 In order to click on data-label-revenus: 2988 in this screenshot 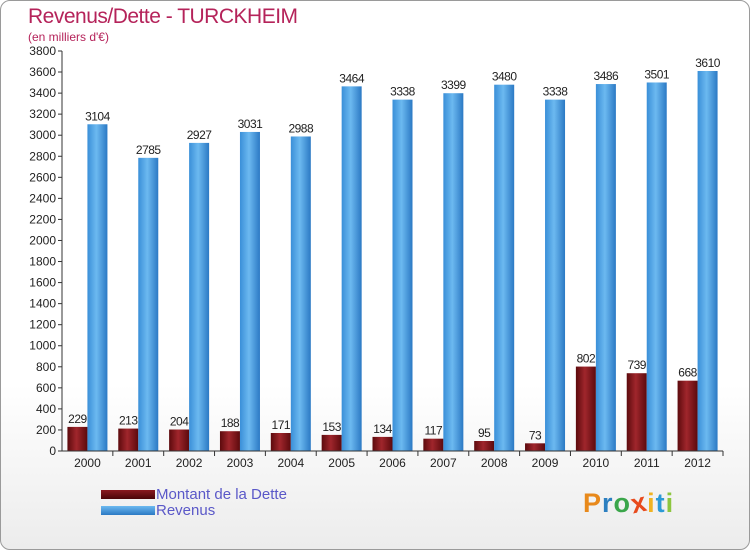, I will do `click(301, 128)`.